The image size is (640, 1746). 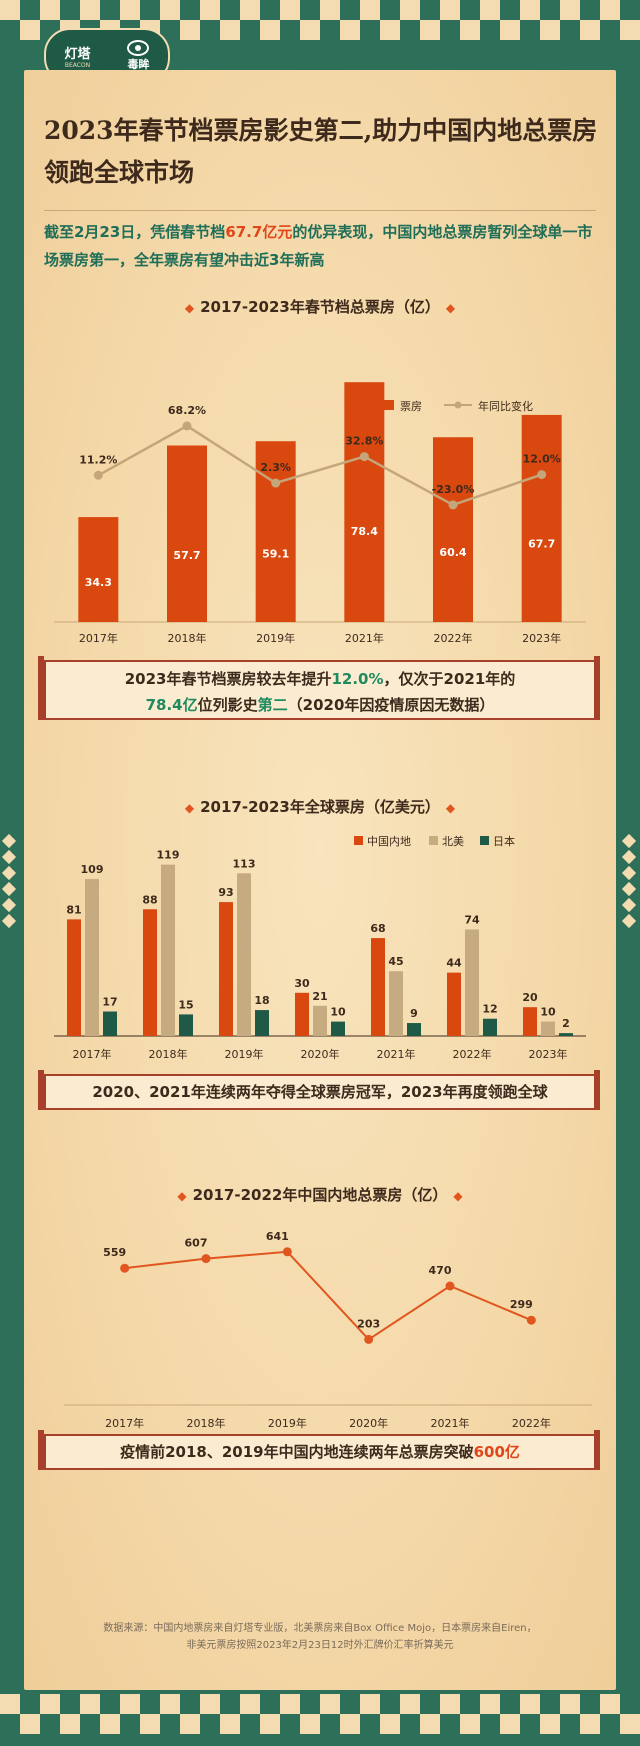 I want to click on yoy-label: -23.0%, so click(x=453, y=489).